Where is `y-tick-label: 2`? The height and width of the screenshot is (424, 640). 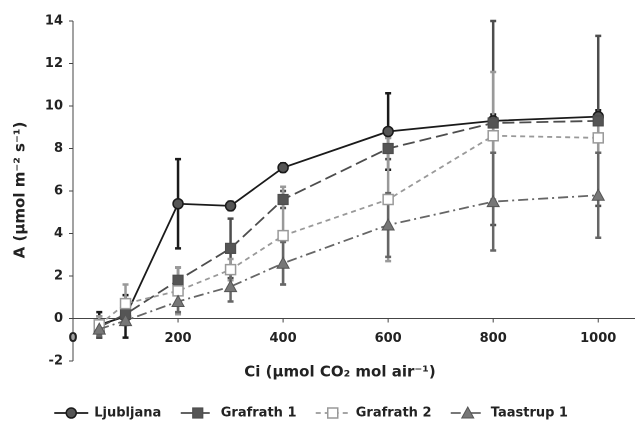 y-tick-label: 2 is located at coordinates (58, 276).